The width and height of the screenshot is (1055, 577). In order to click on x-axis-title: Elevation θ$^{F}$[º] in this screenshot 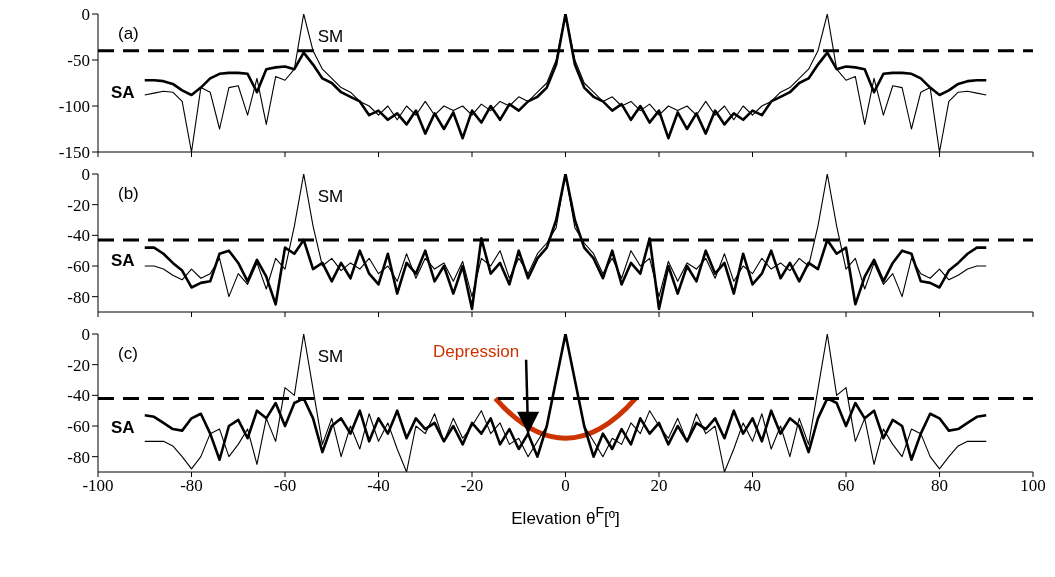, I will do `click(565, 516)`.